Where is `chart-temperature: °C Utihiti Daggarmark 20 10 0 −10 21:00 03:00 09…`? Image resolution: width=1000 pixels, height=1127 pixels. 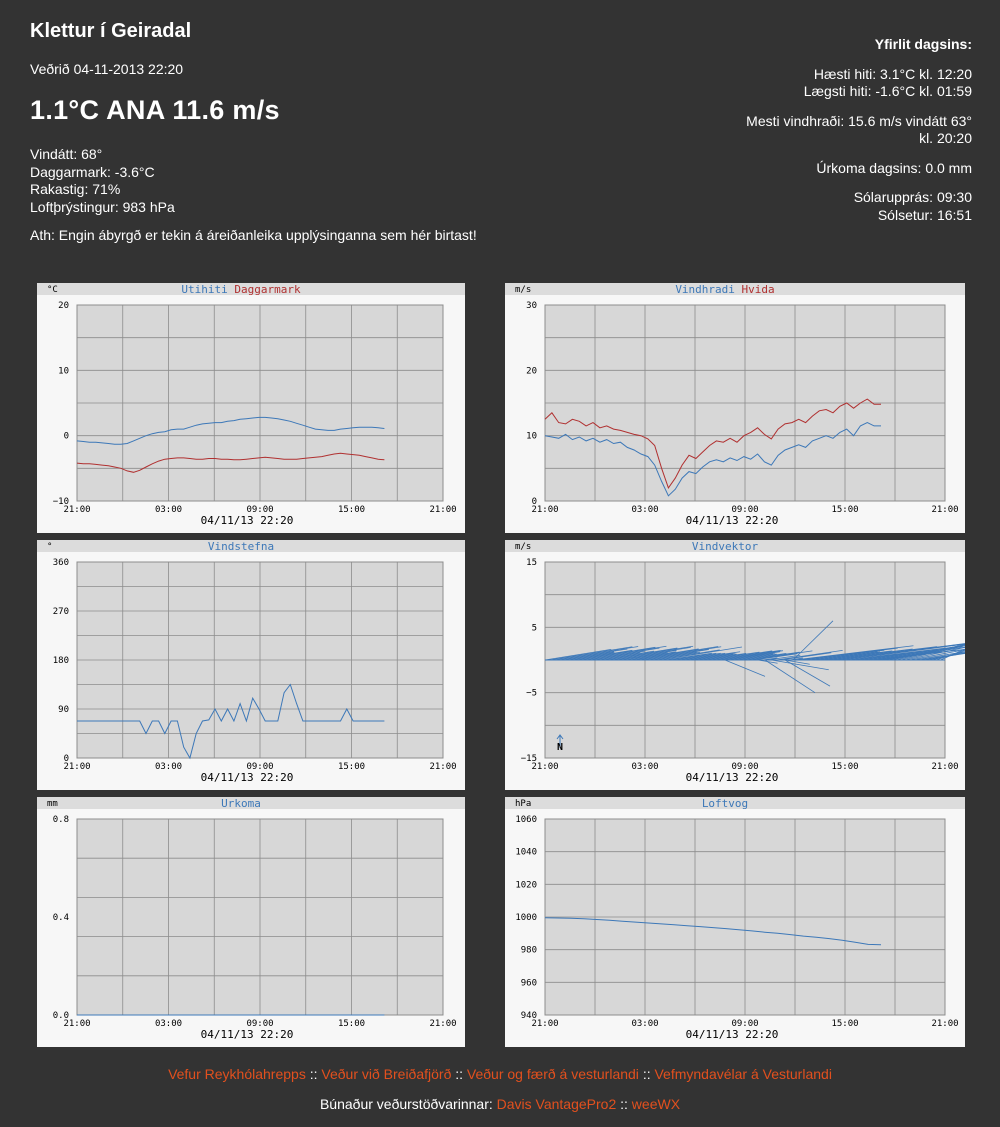
chart-temperature: °C Utihiti Daggarmark 20 10 0 −10 21:00 03:00 09… is located at coordinates (251, 408).